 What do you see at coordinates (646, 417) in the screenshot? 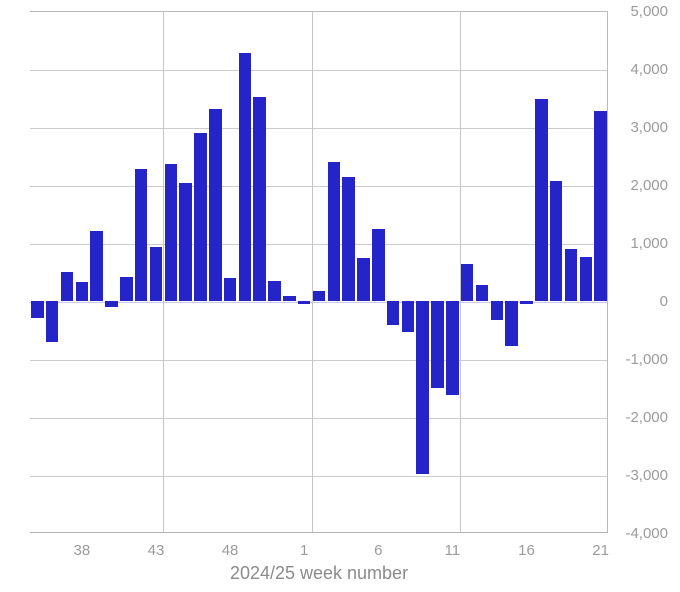
I see `y-axis-tick-label: -2,000` at bounding box center [646, 417].